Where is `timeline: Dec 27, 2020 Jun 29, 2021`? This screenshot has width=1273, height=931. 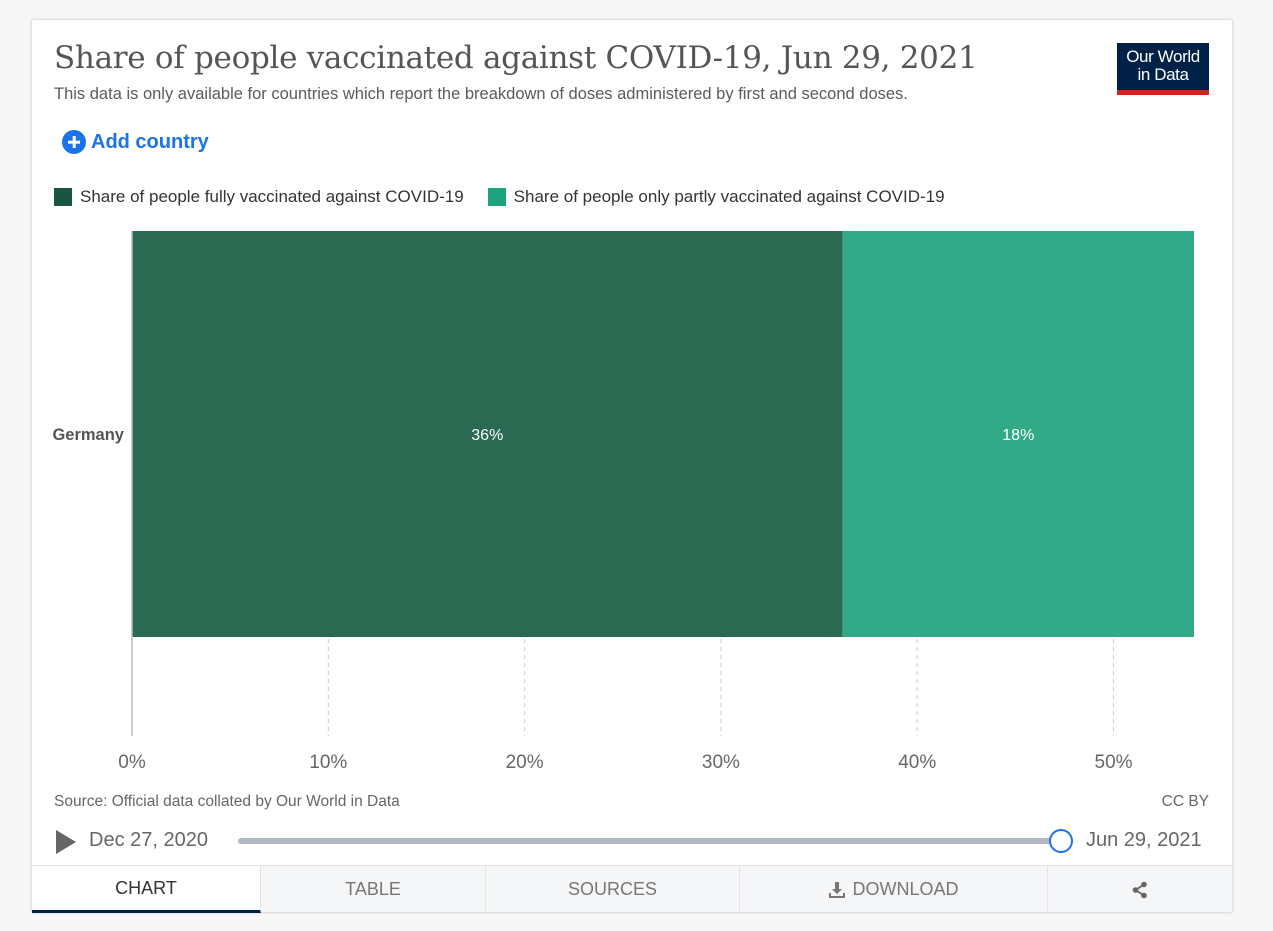 timeline: Dec 27, 2020 Jun 29, 2021 is located at coordinates (632, 841).